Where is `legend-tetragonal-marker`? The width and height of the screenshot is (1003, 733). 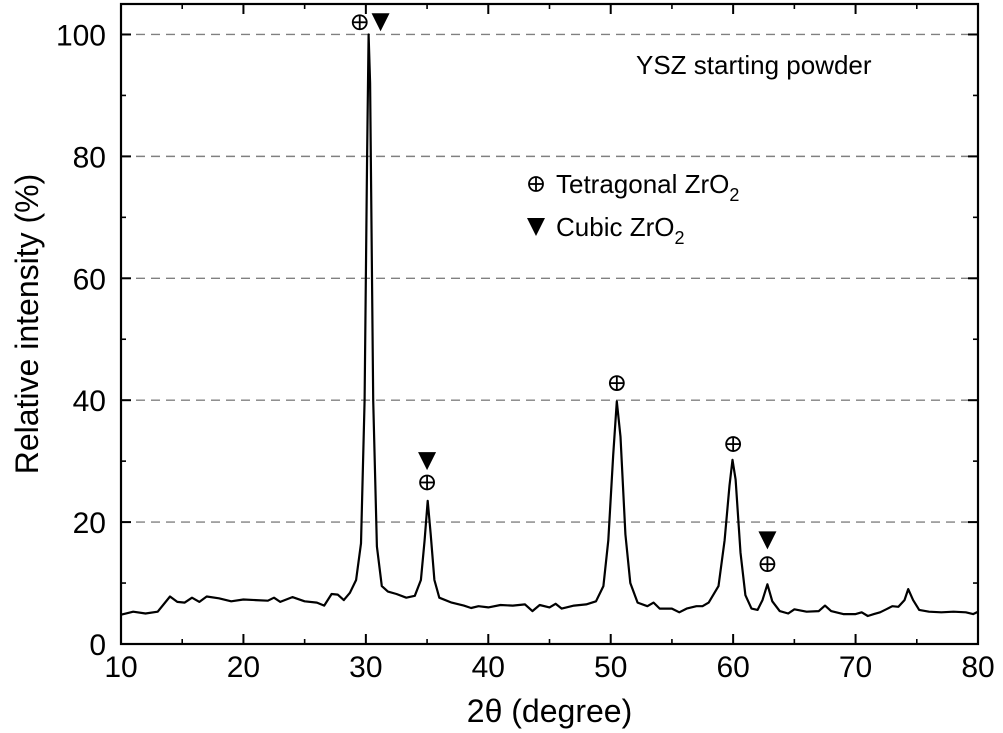 legend-tetragonal-marker is located at coordinates (536, 184).